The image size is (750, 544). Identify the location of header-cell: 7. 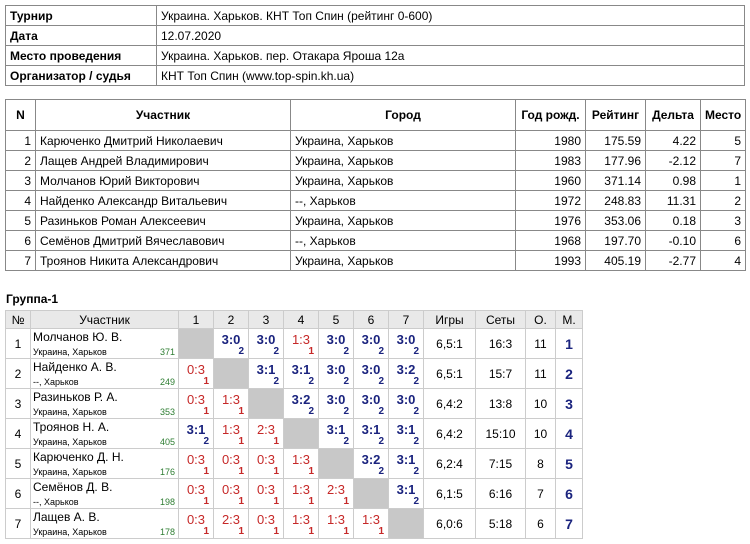
(406, 319).